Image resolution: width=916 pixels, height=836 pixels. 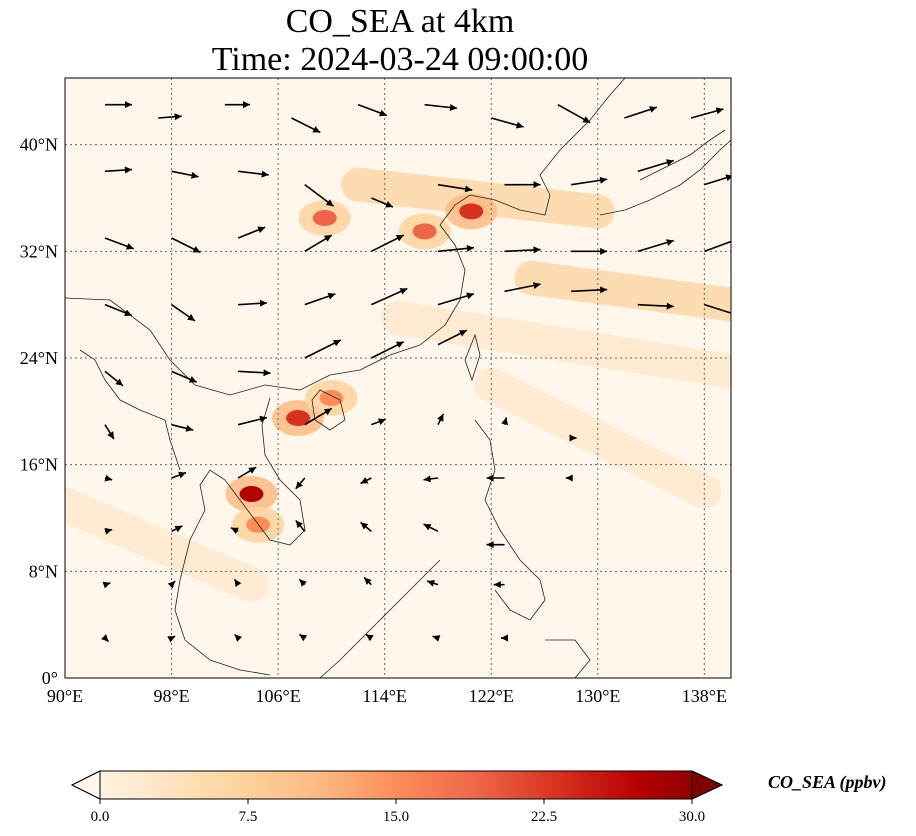 What do you see at coordinates (396, 817) in the screenshot?
I see `colorbar-tick-label: 15.0` at bounding box center [396, 817].